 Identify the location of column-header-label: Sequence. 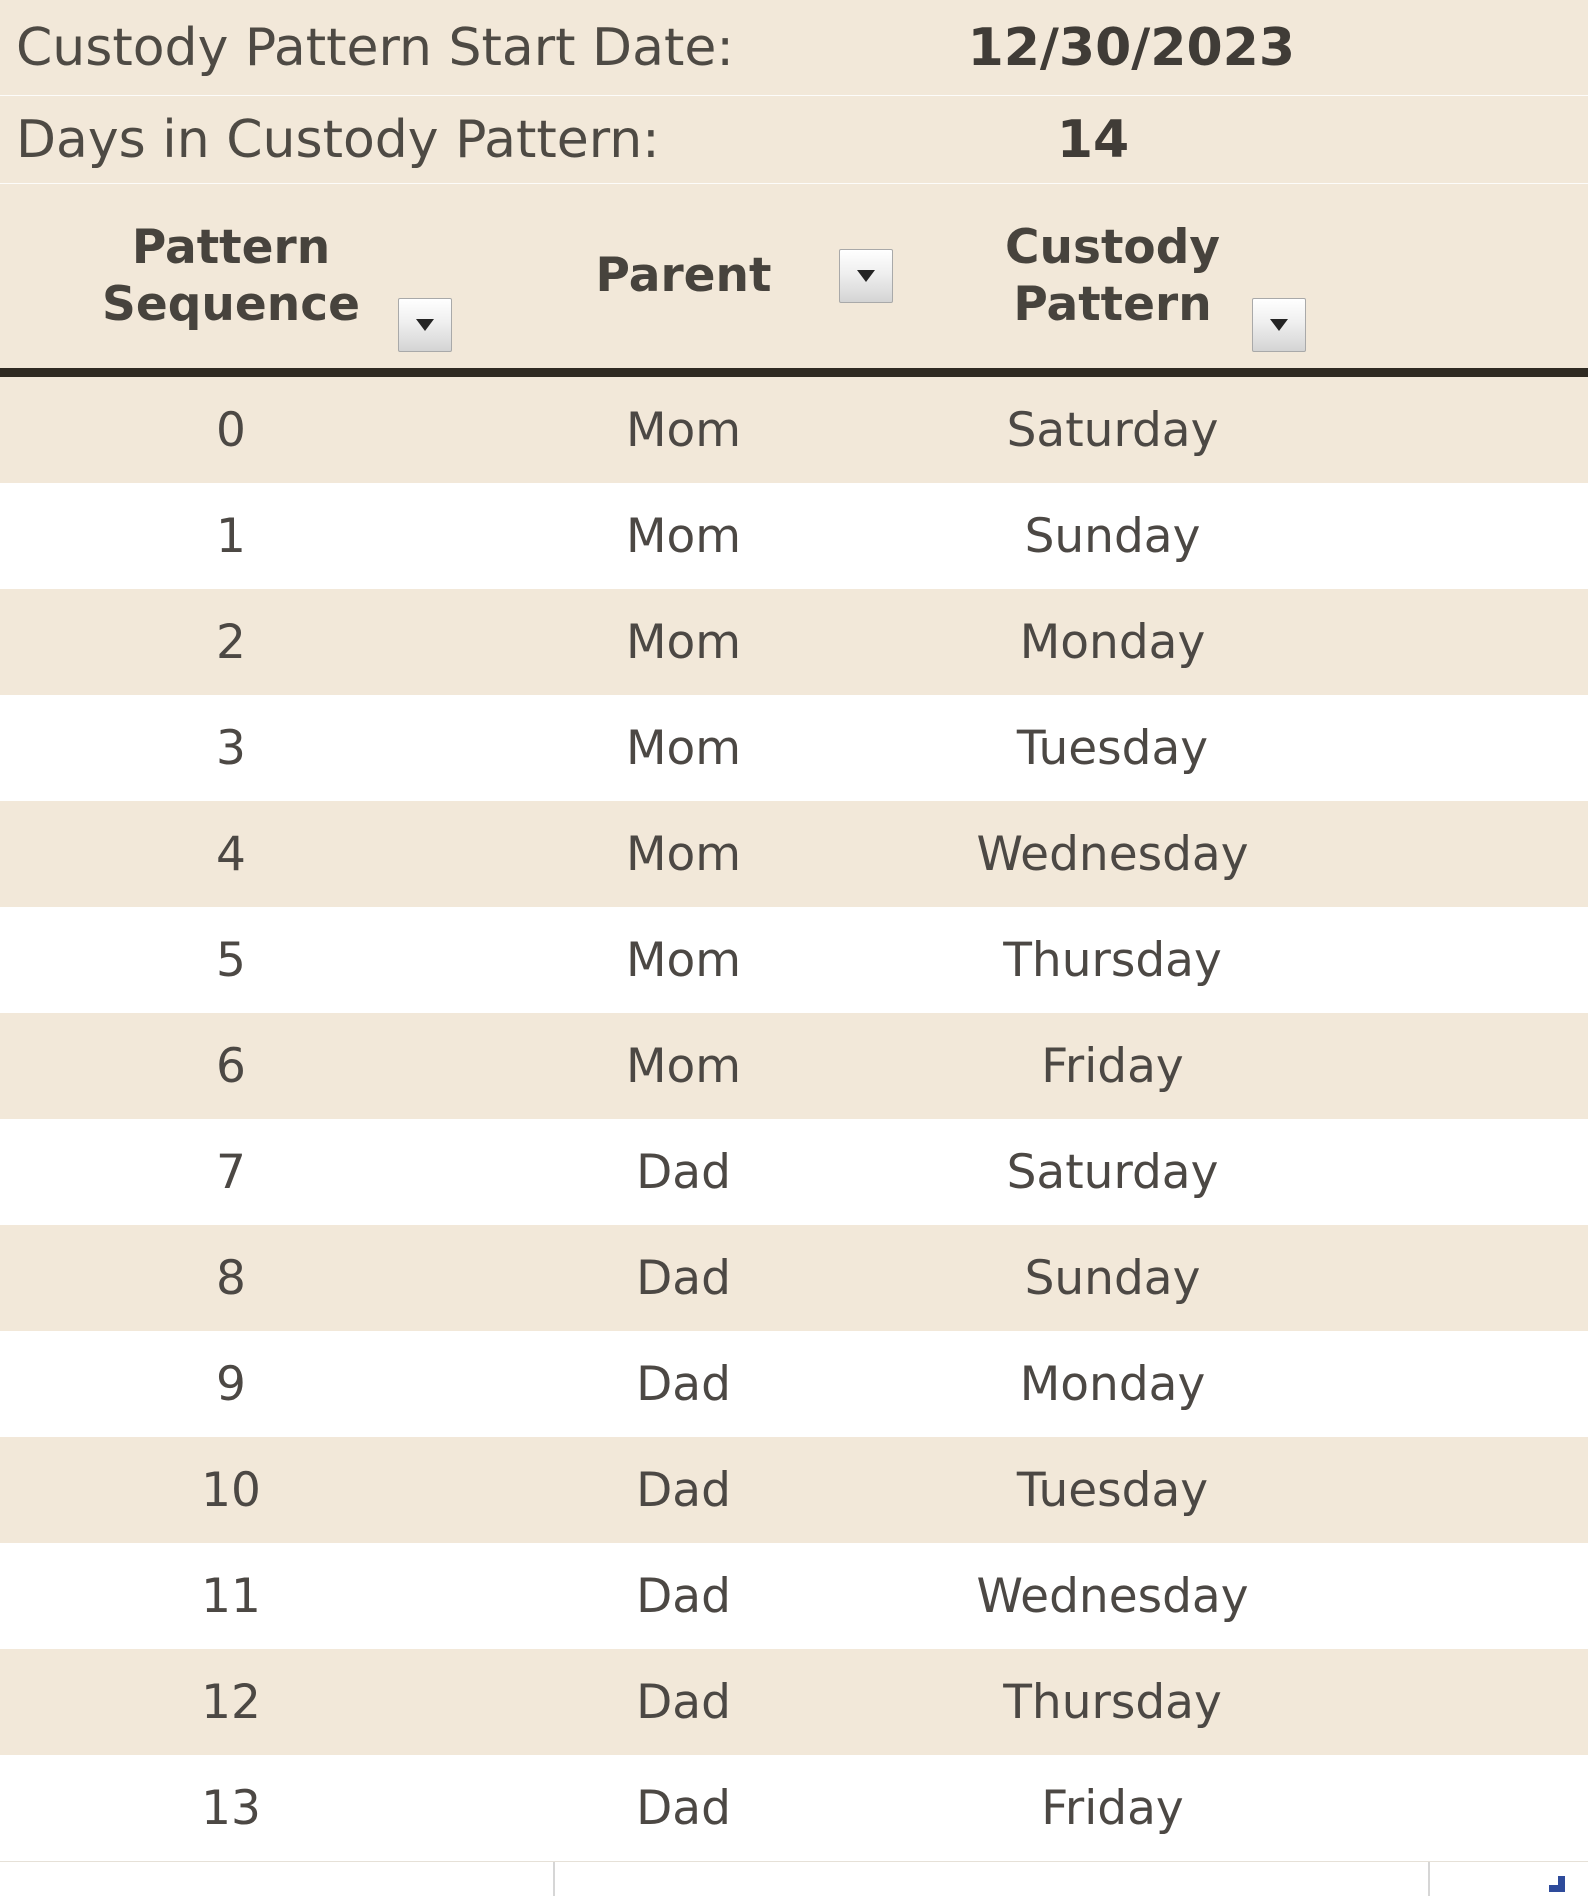
(231, 304).